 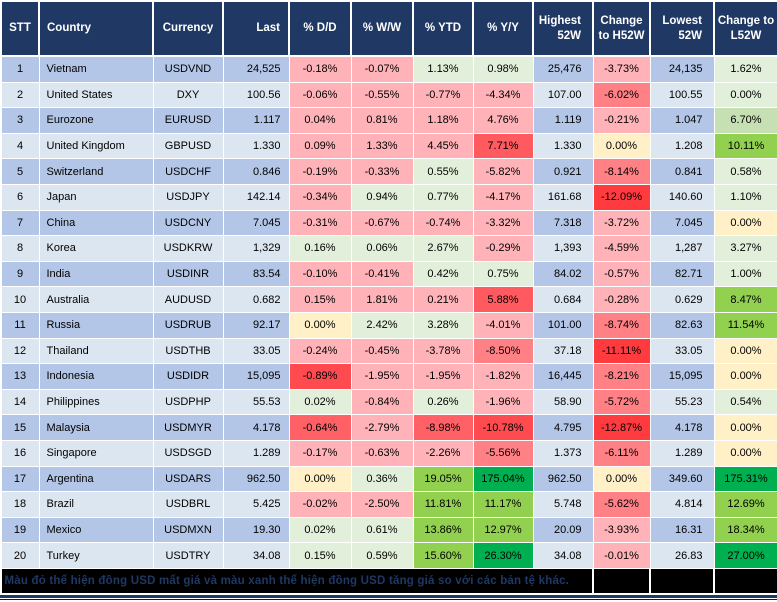 I want to click on chg-h52w-cell: 0.00%, so click(x=621, y=146).